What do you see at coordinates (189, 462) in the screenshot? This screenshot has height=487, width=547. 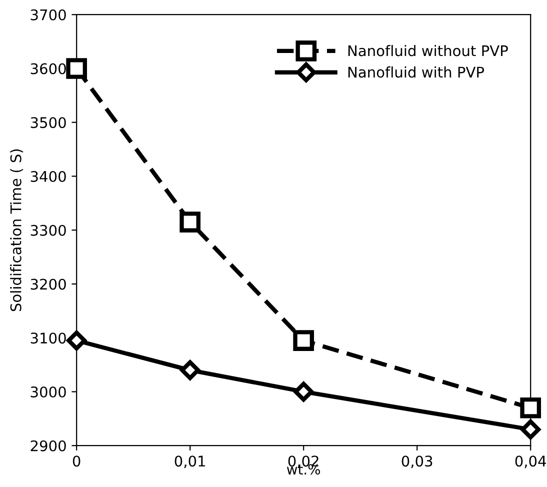 I see `x-tick-label: 0,01` at bounding box center [189, 462].